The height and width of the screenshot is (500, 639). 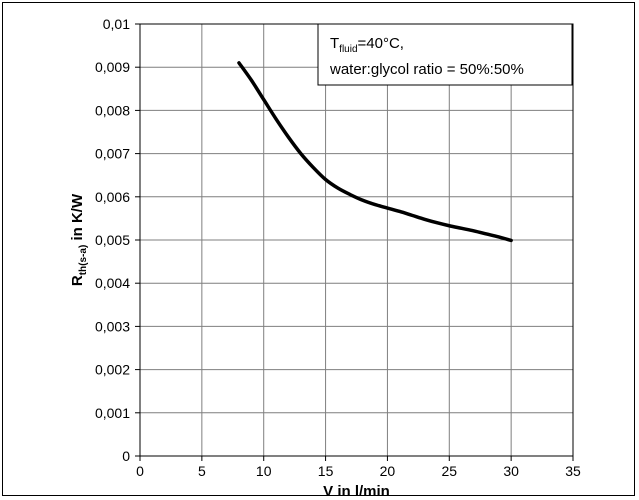 I want to click on x-tick-label: 10, so click(x=264, y=471).